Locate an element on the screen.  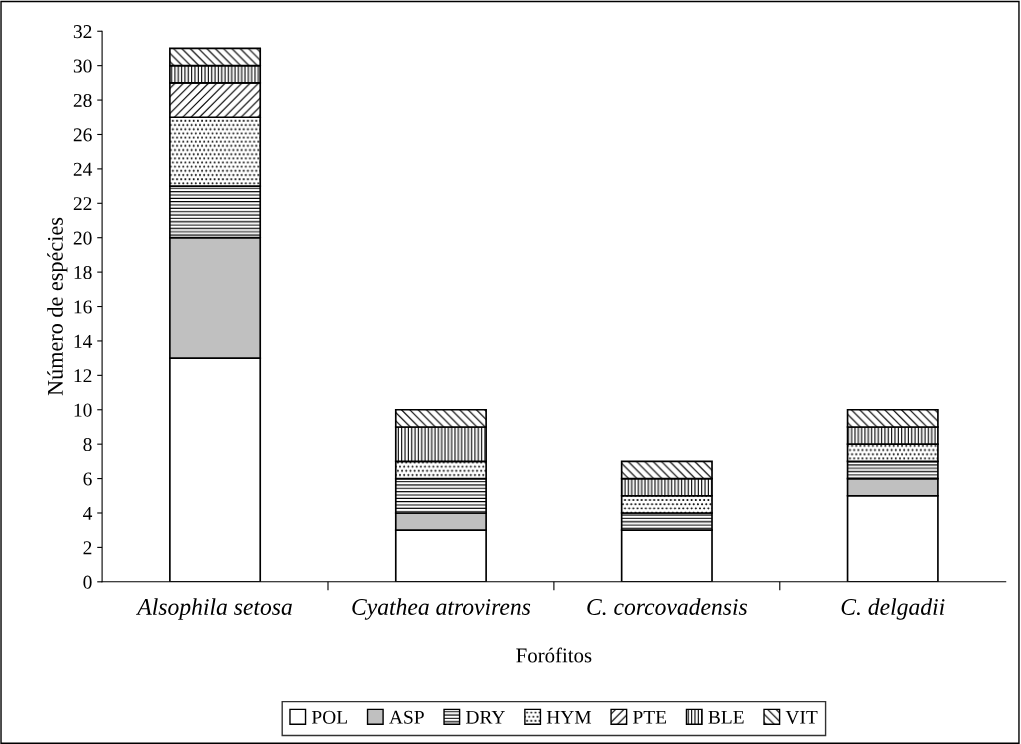
y-tick-label: 6 is located at coordinates (87, 479).